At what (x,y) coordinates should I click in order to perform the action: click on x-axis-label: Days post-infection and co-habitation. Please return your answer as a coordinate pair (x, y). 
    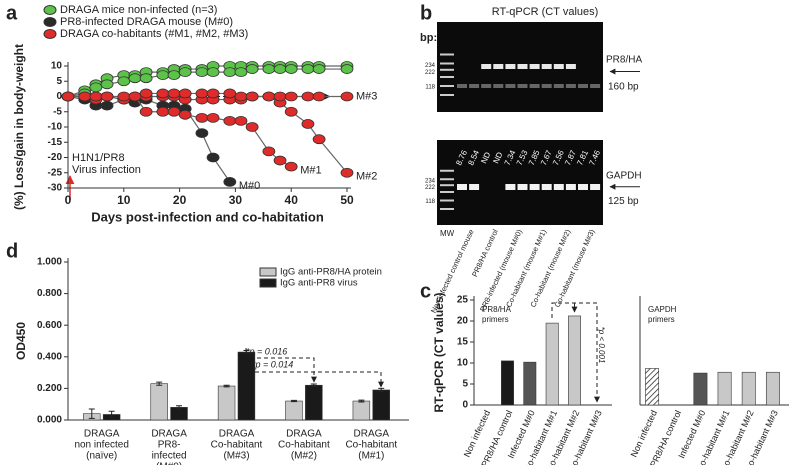
    Looking at the image, I should click on (207, 216).